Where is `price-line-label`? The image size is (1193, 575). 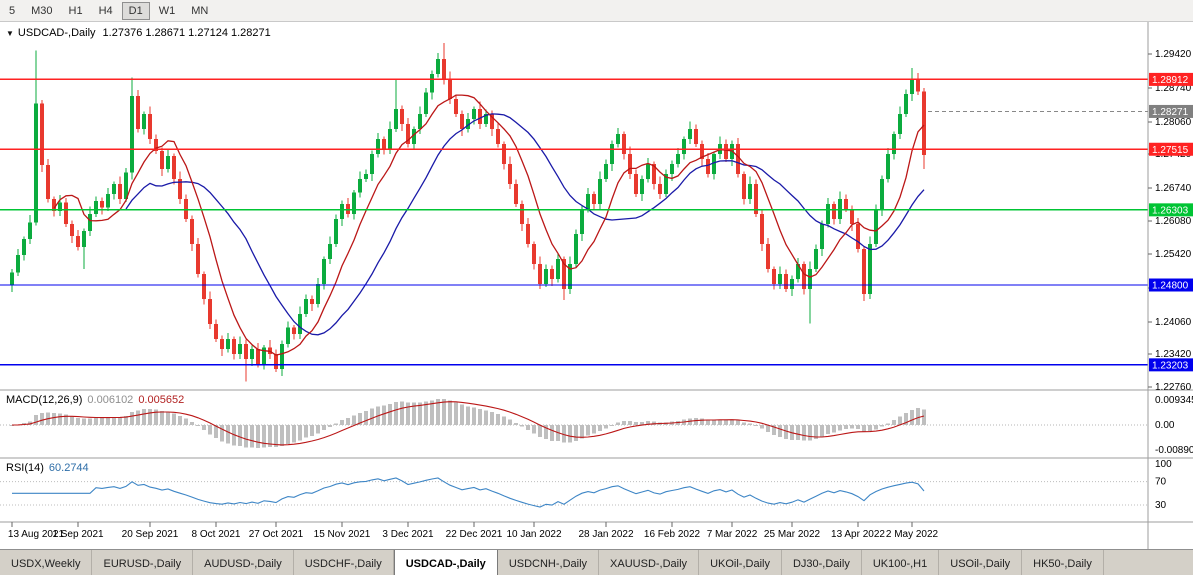
price-line-label is located at coordinates (1171, 285).